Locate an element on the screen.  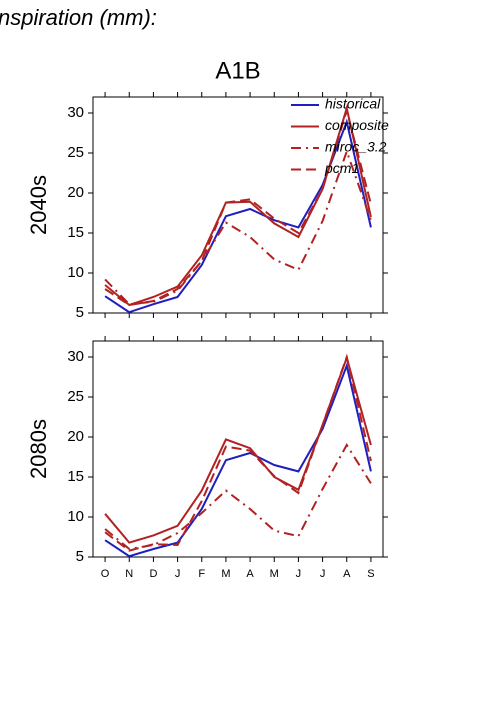
x-tick-label: N is located at coordinates (129, 574).